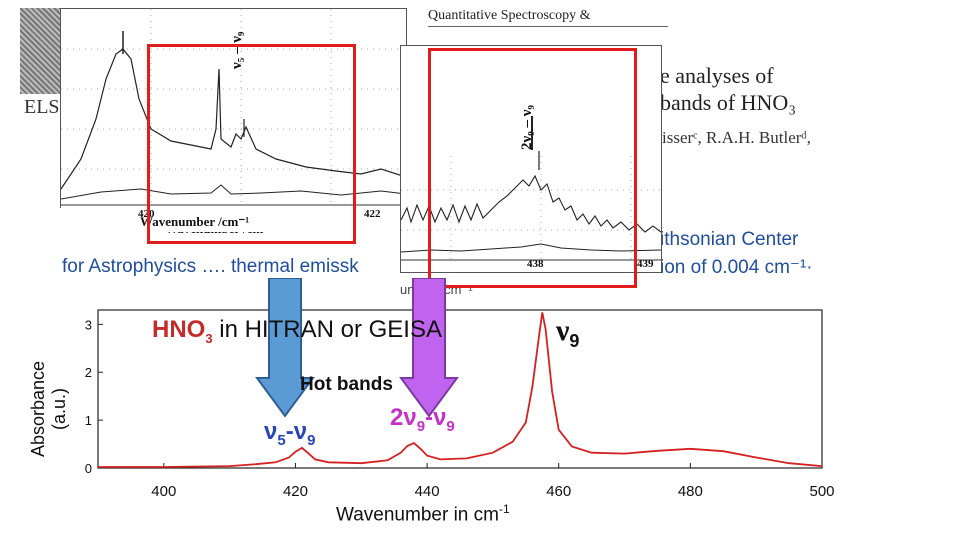 The image size is (960, 540). I want to click on inset1-trace-upper, so click(233, 119).